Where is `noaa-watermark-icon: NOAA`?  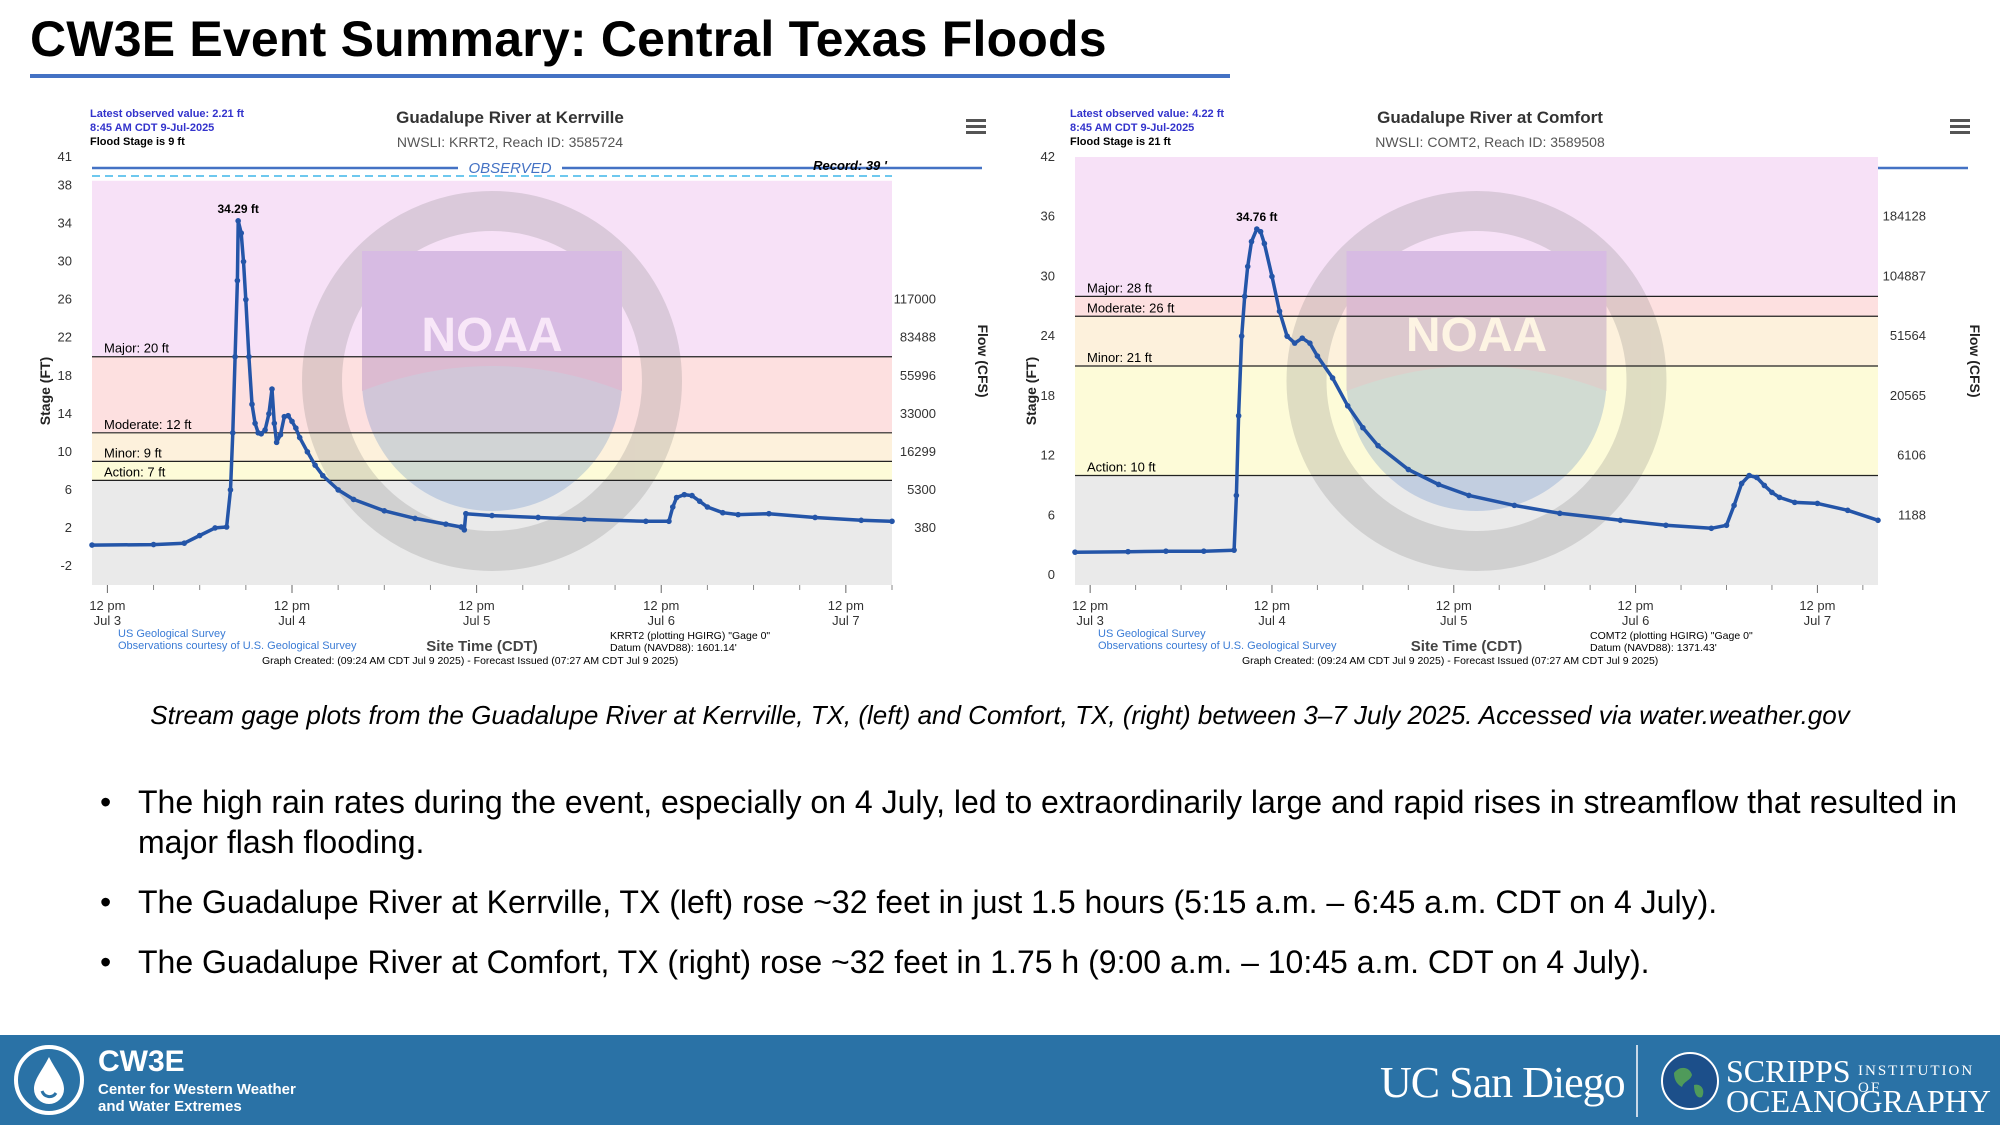
noaa-watermark-icon: NOAA is located at coordinates (1476, 381).